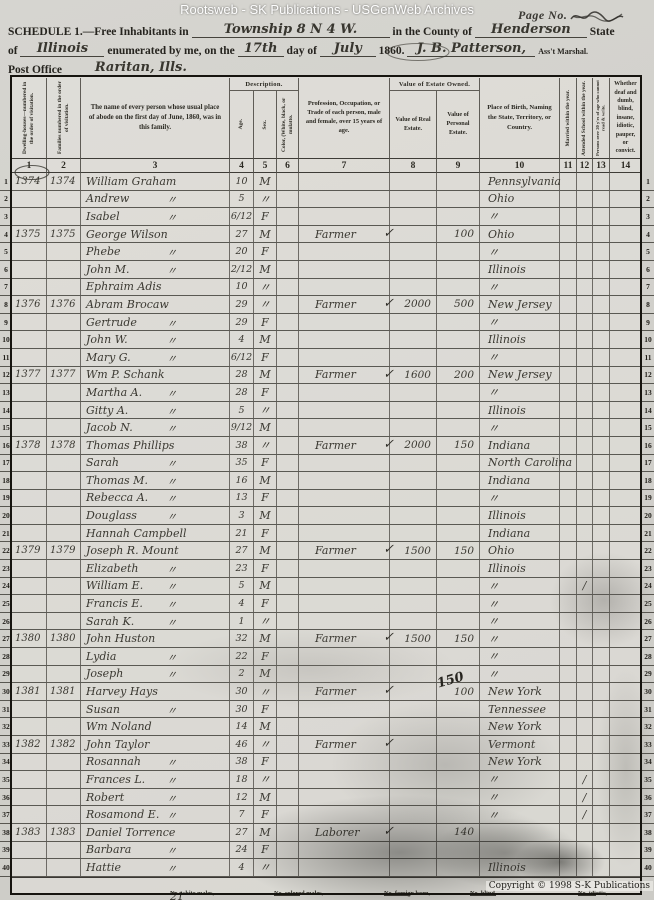 This screenshot has width=654, height=900. What do you see at coordinates (526, 463) in the screenshot?
I see `cell-birthplace: North Carolina` at bounding box center [526, 463].